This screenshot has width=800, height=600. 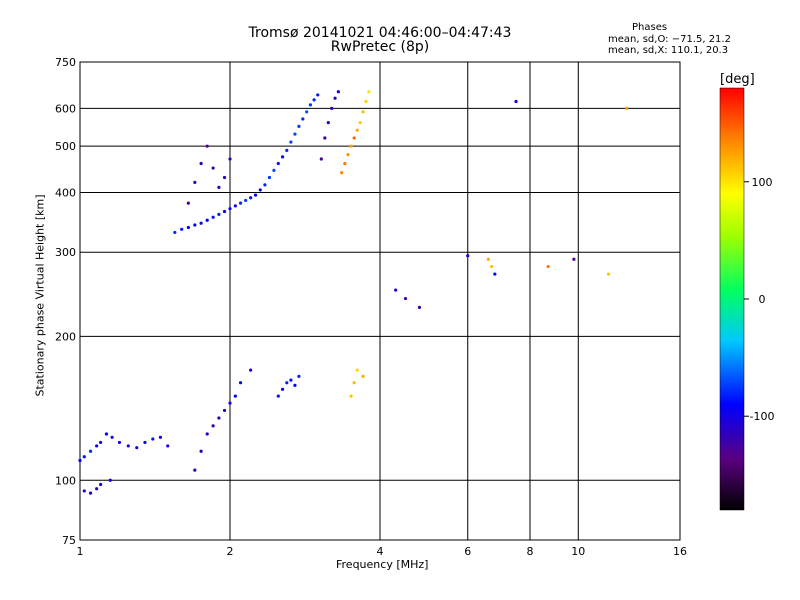 What do you see at coordinates (762, 416) in the screenshot?
I see `colorbar-tick-label: -100` at bounding box center [762, 416].